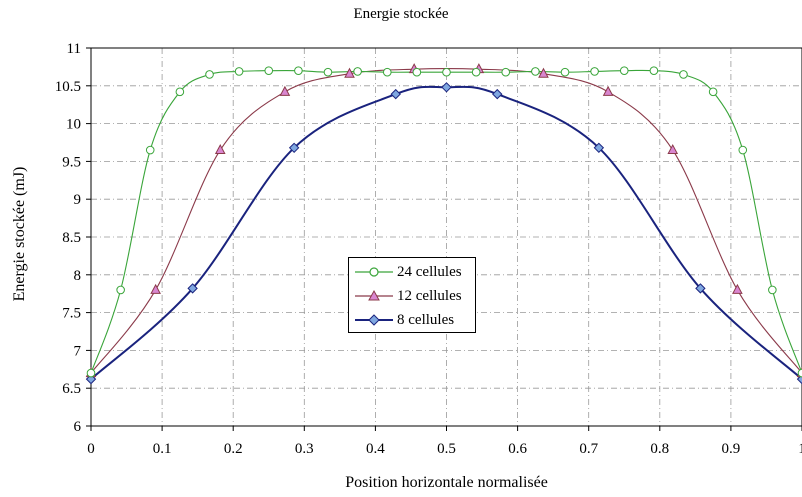 The height and width of the screenshot is (497, 802). I want to click on legend-label-8: 8 cellules, so click(426, 319).